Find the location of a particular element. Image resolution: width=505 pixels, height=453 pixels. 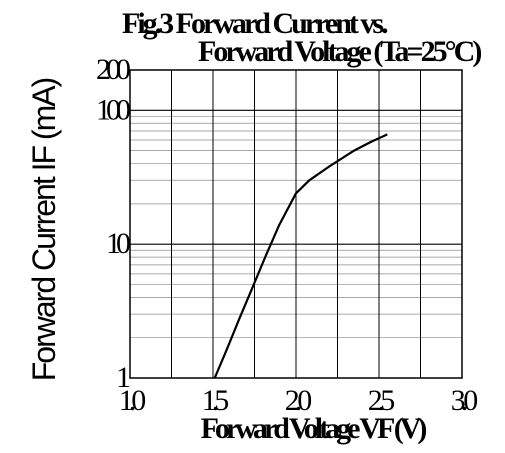

x-tick-label: 3.0 is located at coordinates (464, 400).